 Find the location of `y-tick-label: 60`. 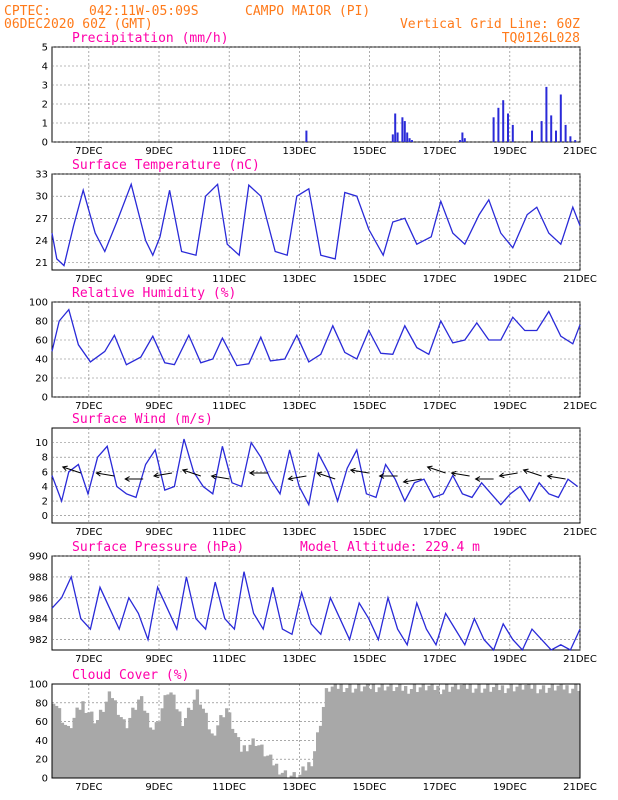

y-tick-label: 60 is located at coordinates (41, 341).